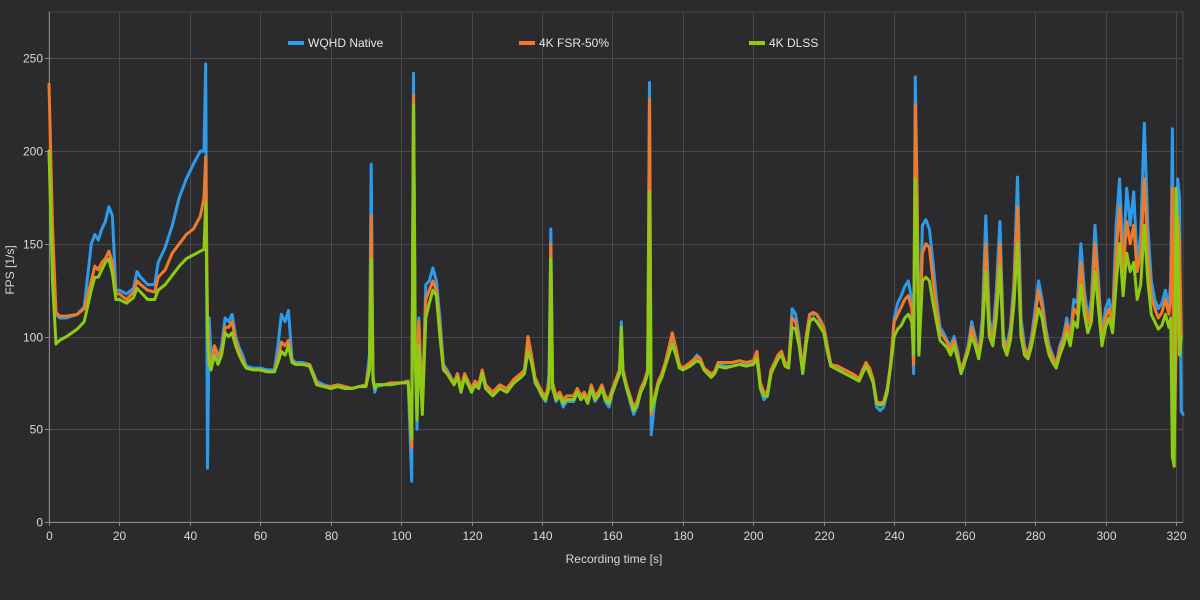 Image resolution: width=1200 pixels, height=600 pixels. I want to click on y-tick-label: 50, so click(37, 430).